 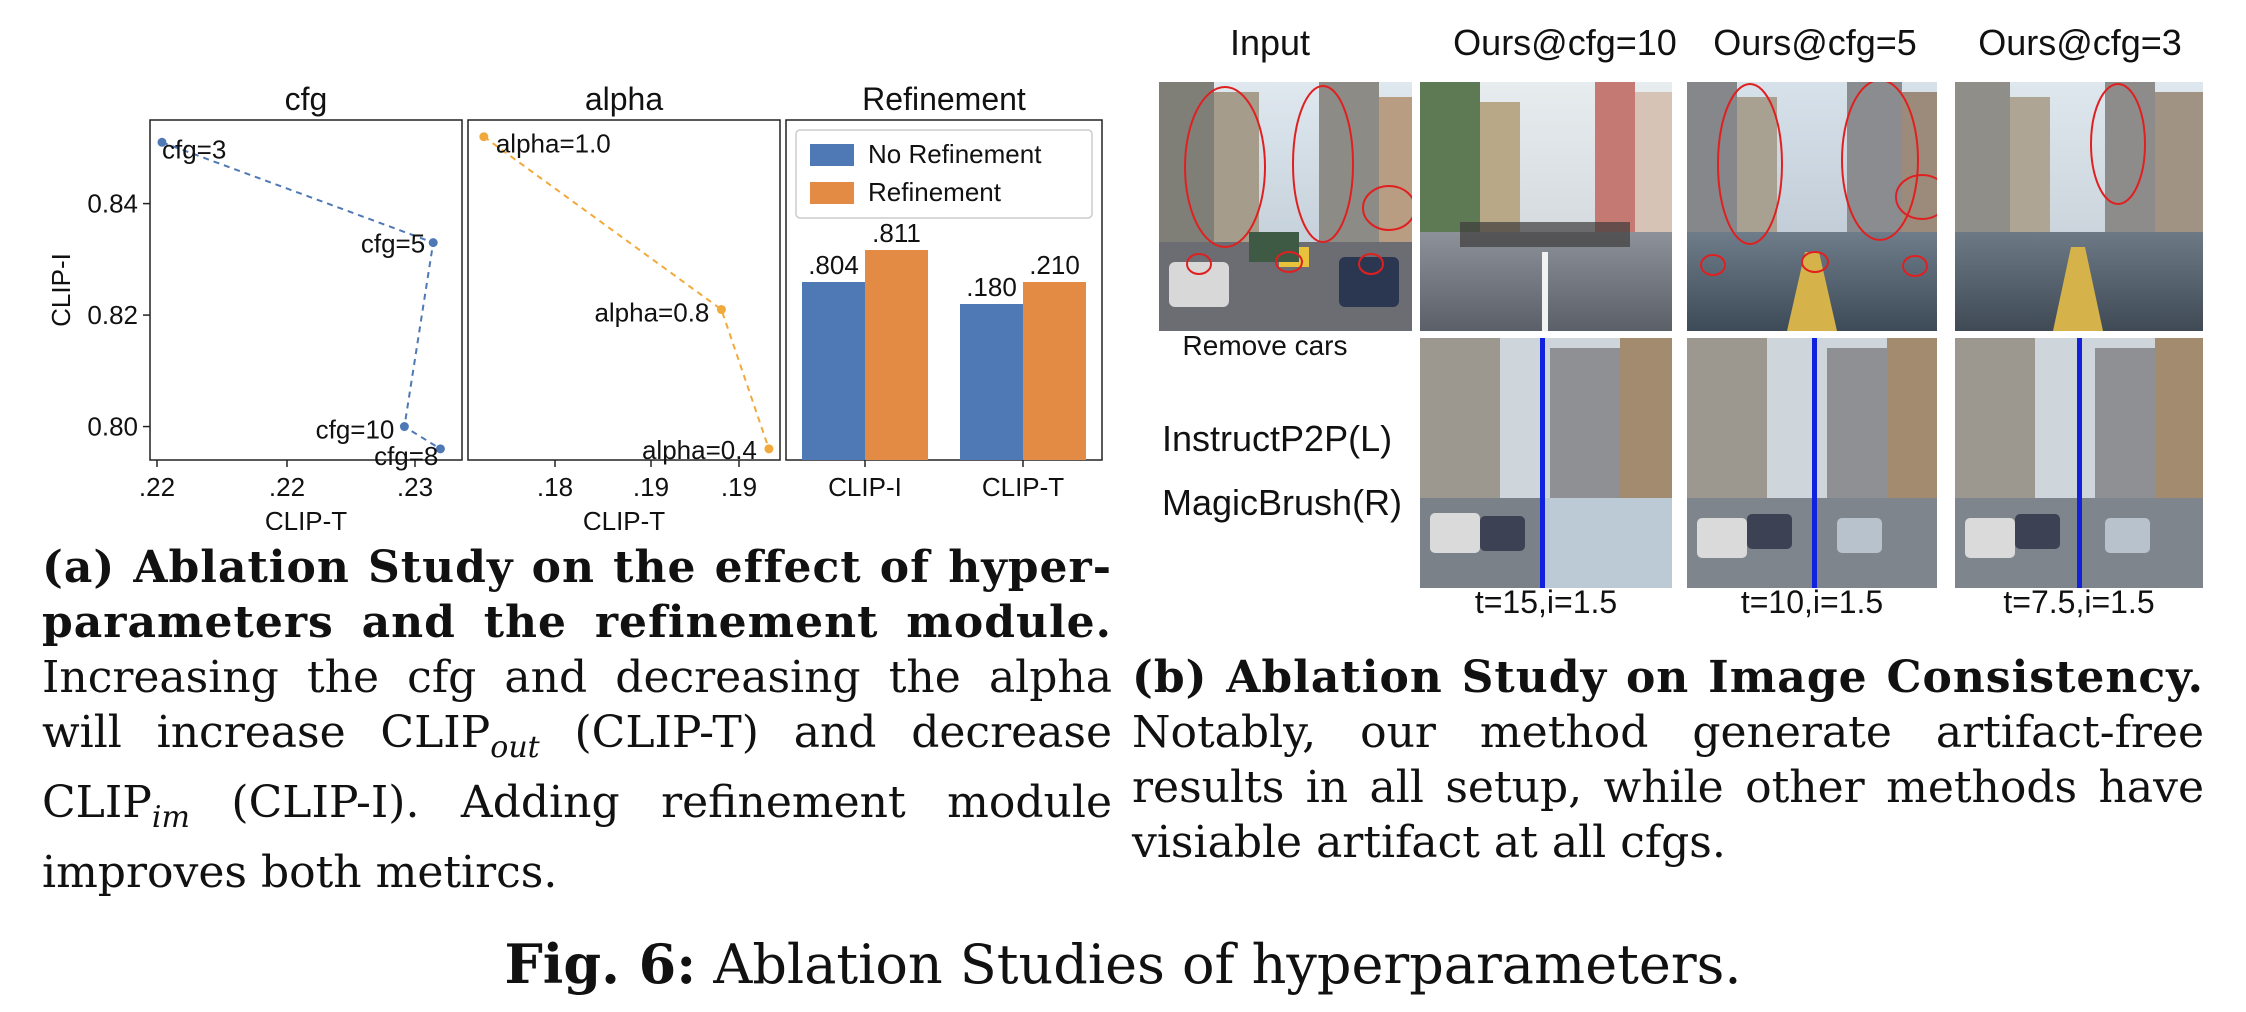 What do you see at coordinates (2079, 602) in the screenshot?
I see `row-label-t7_5: t=7.5,i=1.5` at bounding box center [2079, 602].